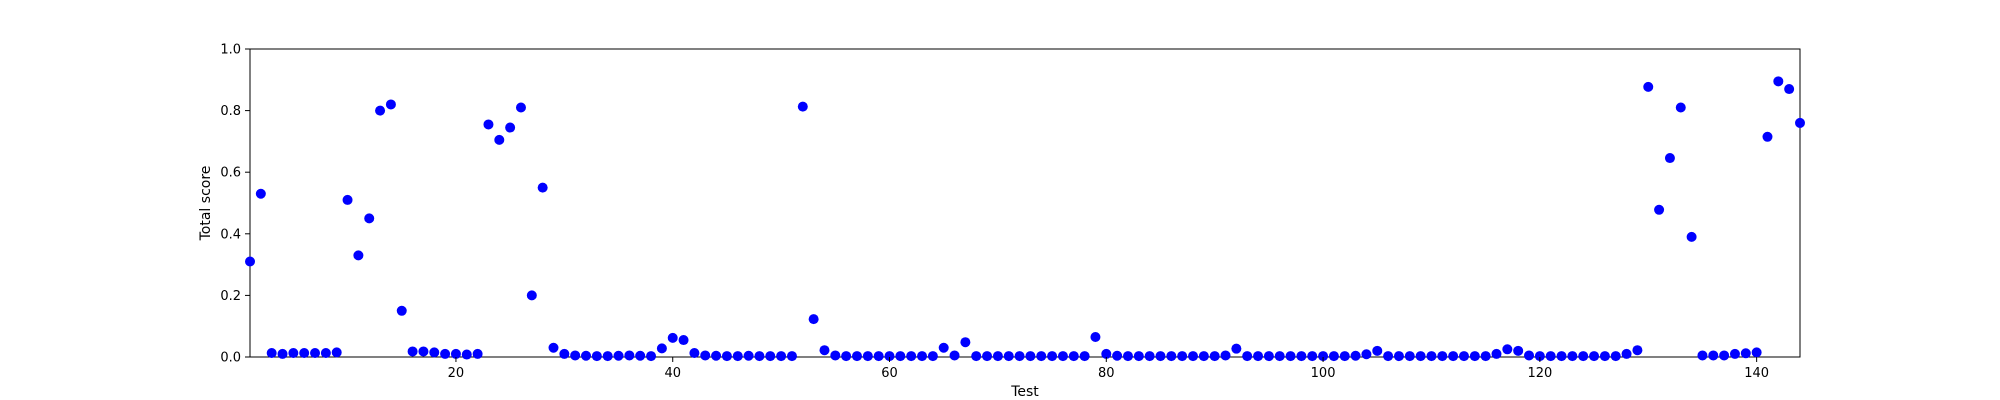 This screenshot has width=2000, height=400. Describe the element at coordinates (230, 234) in the screenshot. I see `y-tick-label: 0.4` at that location.